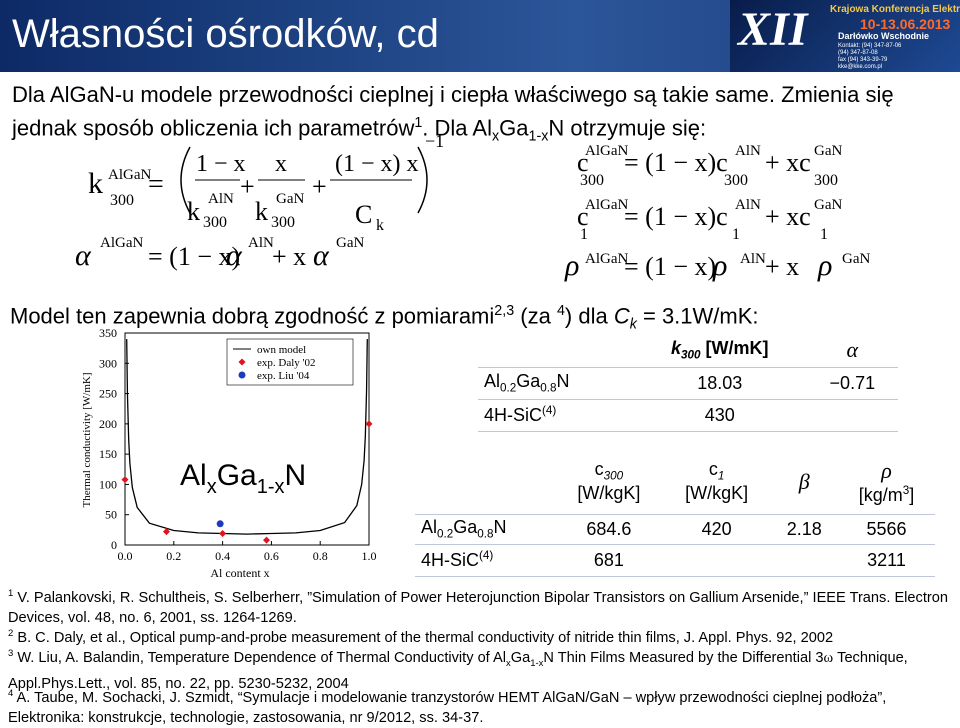 The height and width of the screenshot is (728, 960). Describe the element at coordinates (782, 266) in the screenshot. I see `formula-part: + x` at that location.